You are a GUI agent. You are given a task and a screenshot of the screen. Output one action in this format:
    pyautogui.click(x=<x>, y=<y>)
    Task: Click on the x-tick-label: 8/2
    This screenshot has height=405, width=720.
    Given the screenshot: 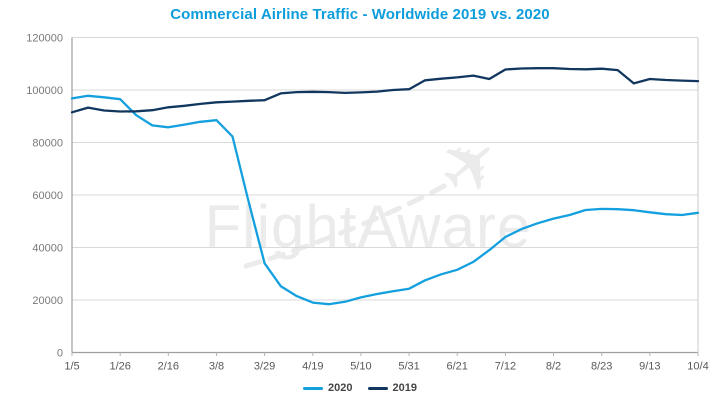 What is the action you would take?
    pyautogui.click(x=553, y=367)
    